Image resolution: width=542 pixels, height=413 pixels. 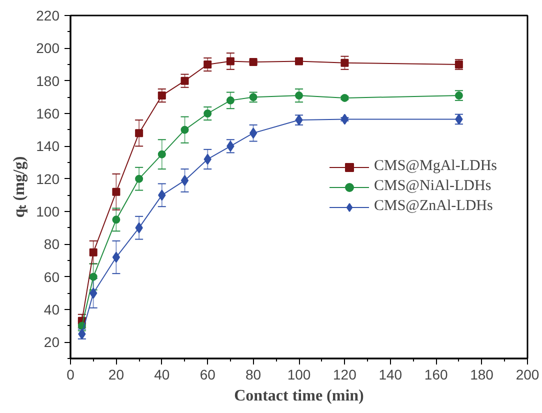 What do you see at coordinates (528, 374) in the screenshot?
I see `x-tick-label: 200` at bounding box center [528, 374].